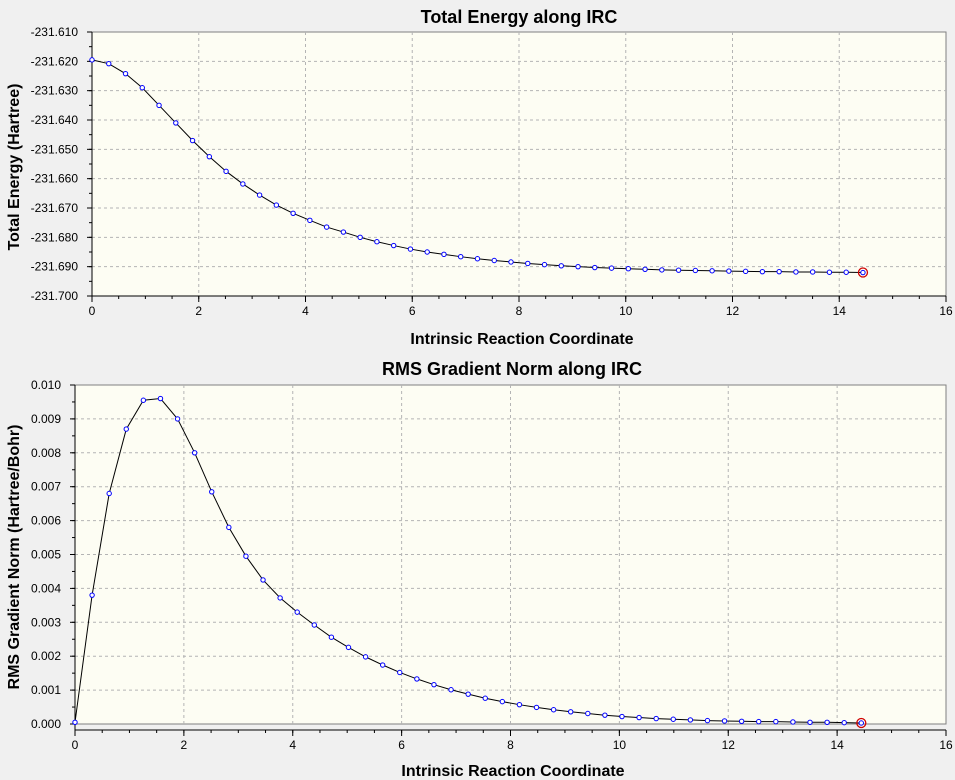 The height and width of the screenshot is (780, 955). What do you see at coordinates (198, 311) in the screenshot?
I see `x-tick-label: 2` at bounding box center [198, 311].